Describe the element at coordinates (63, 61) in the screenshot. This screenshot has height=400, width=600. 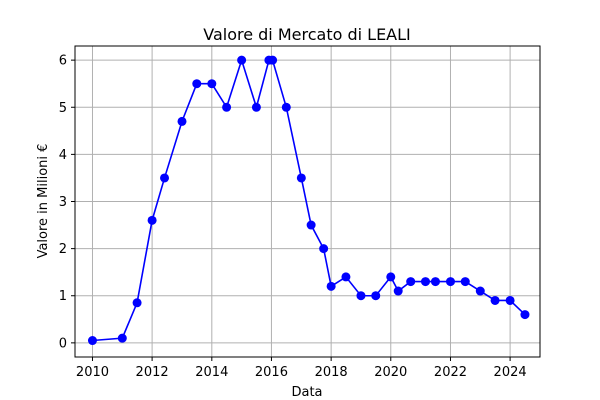
I see `y-tick-label: 6` at that location.